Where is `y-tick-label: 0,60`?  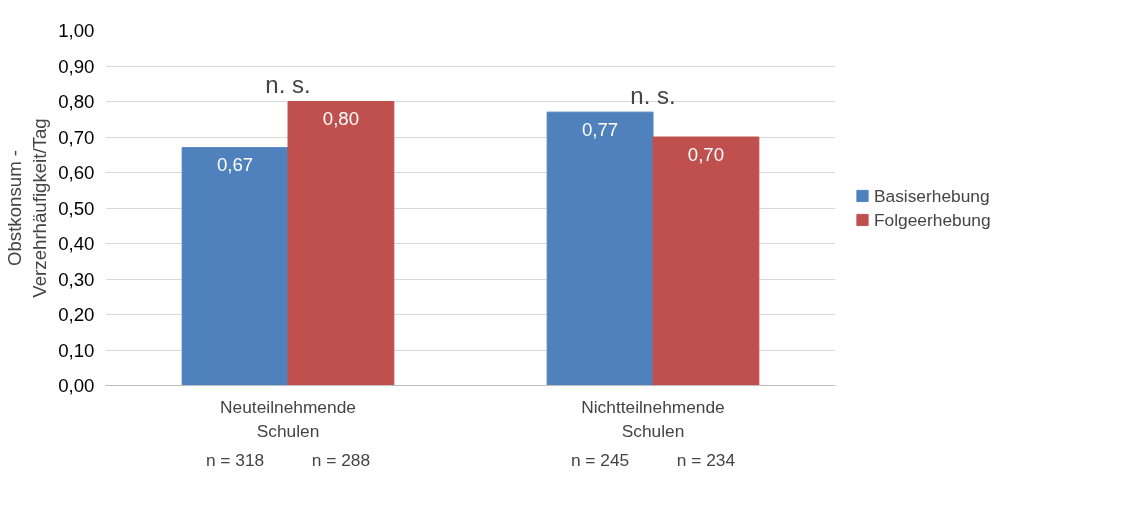 y-tick-label: 0,60 is located at coordinates (76, 172).